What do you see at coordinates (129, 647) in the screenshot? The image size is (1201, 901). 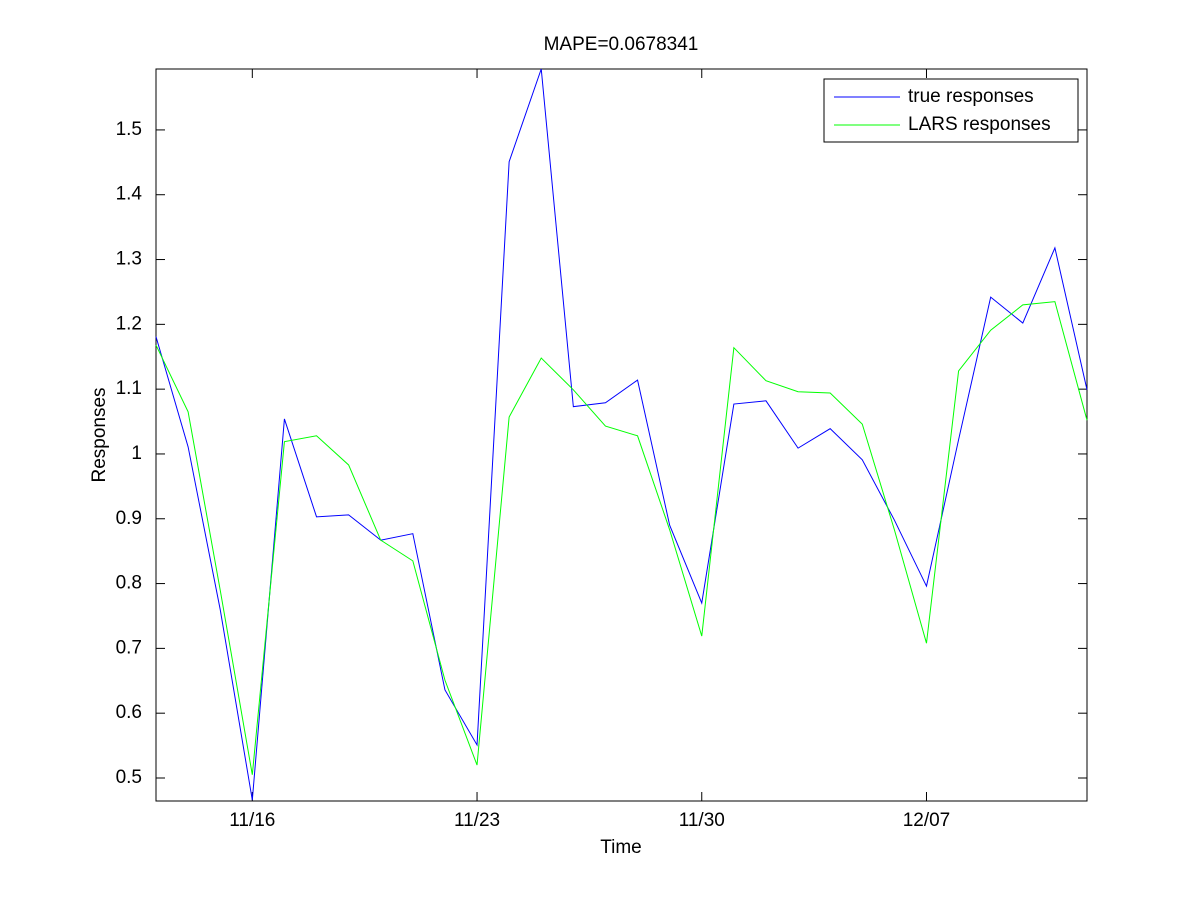 I see `y-tick-label: 0.7` at bounding box center [129, 647].